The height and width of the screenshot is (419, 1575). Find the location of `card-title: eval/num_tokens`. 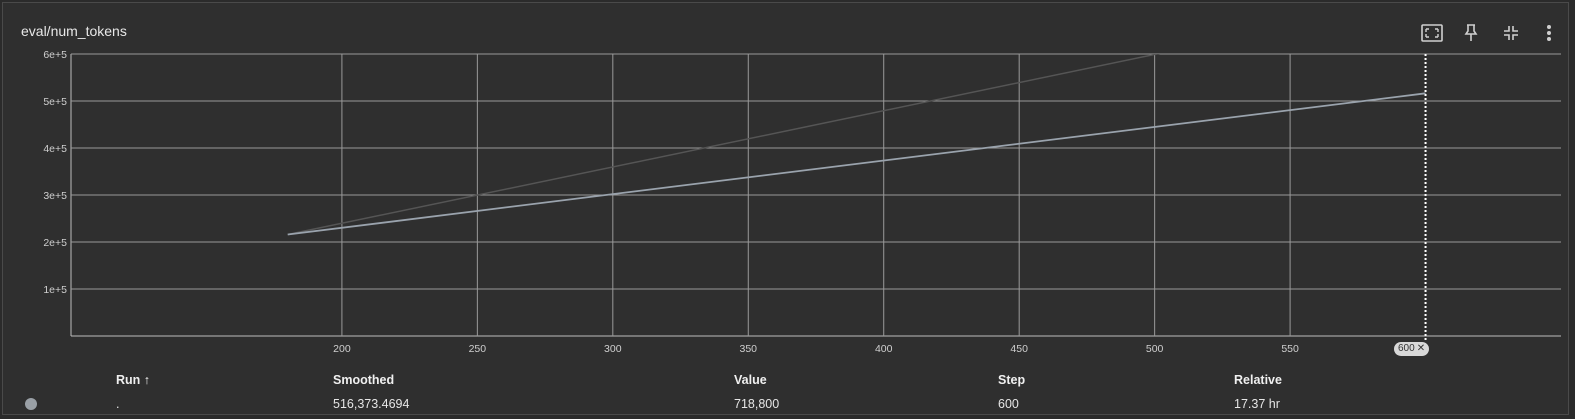

card-title: eval/num_tokens is located at coordinates (74, 31).